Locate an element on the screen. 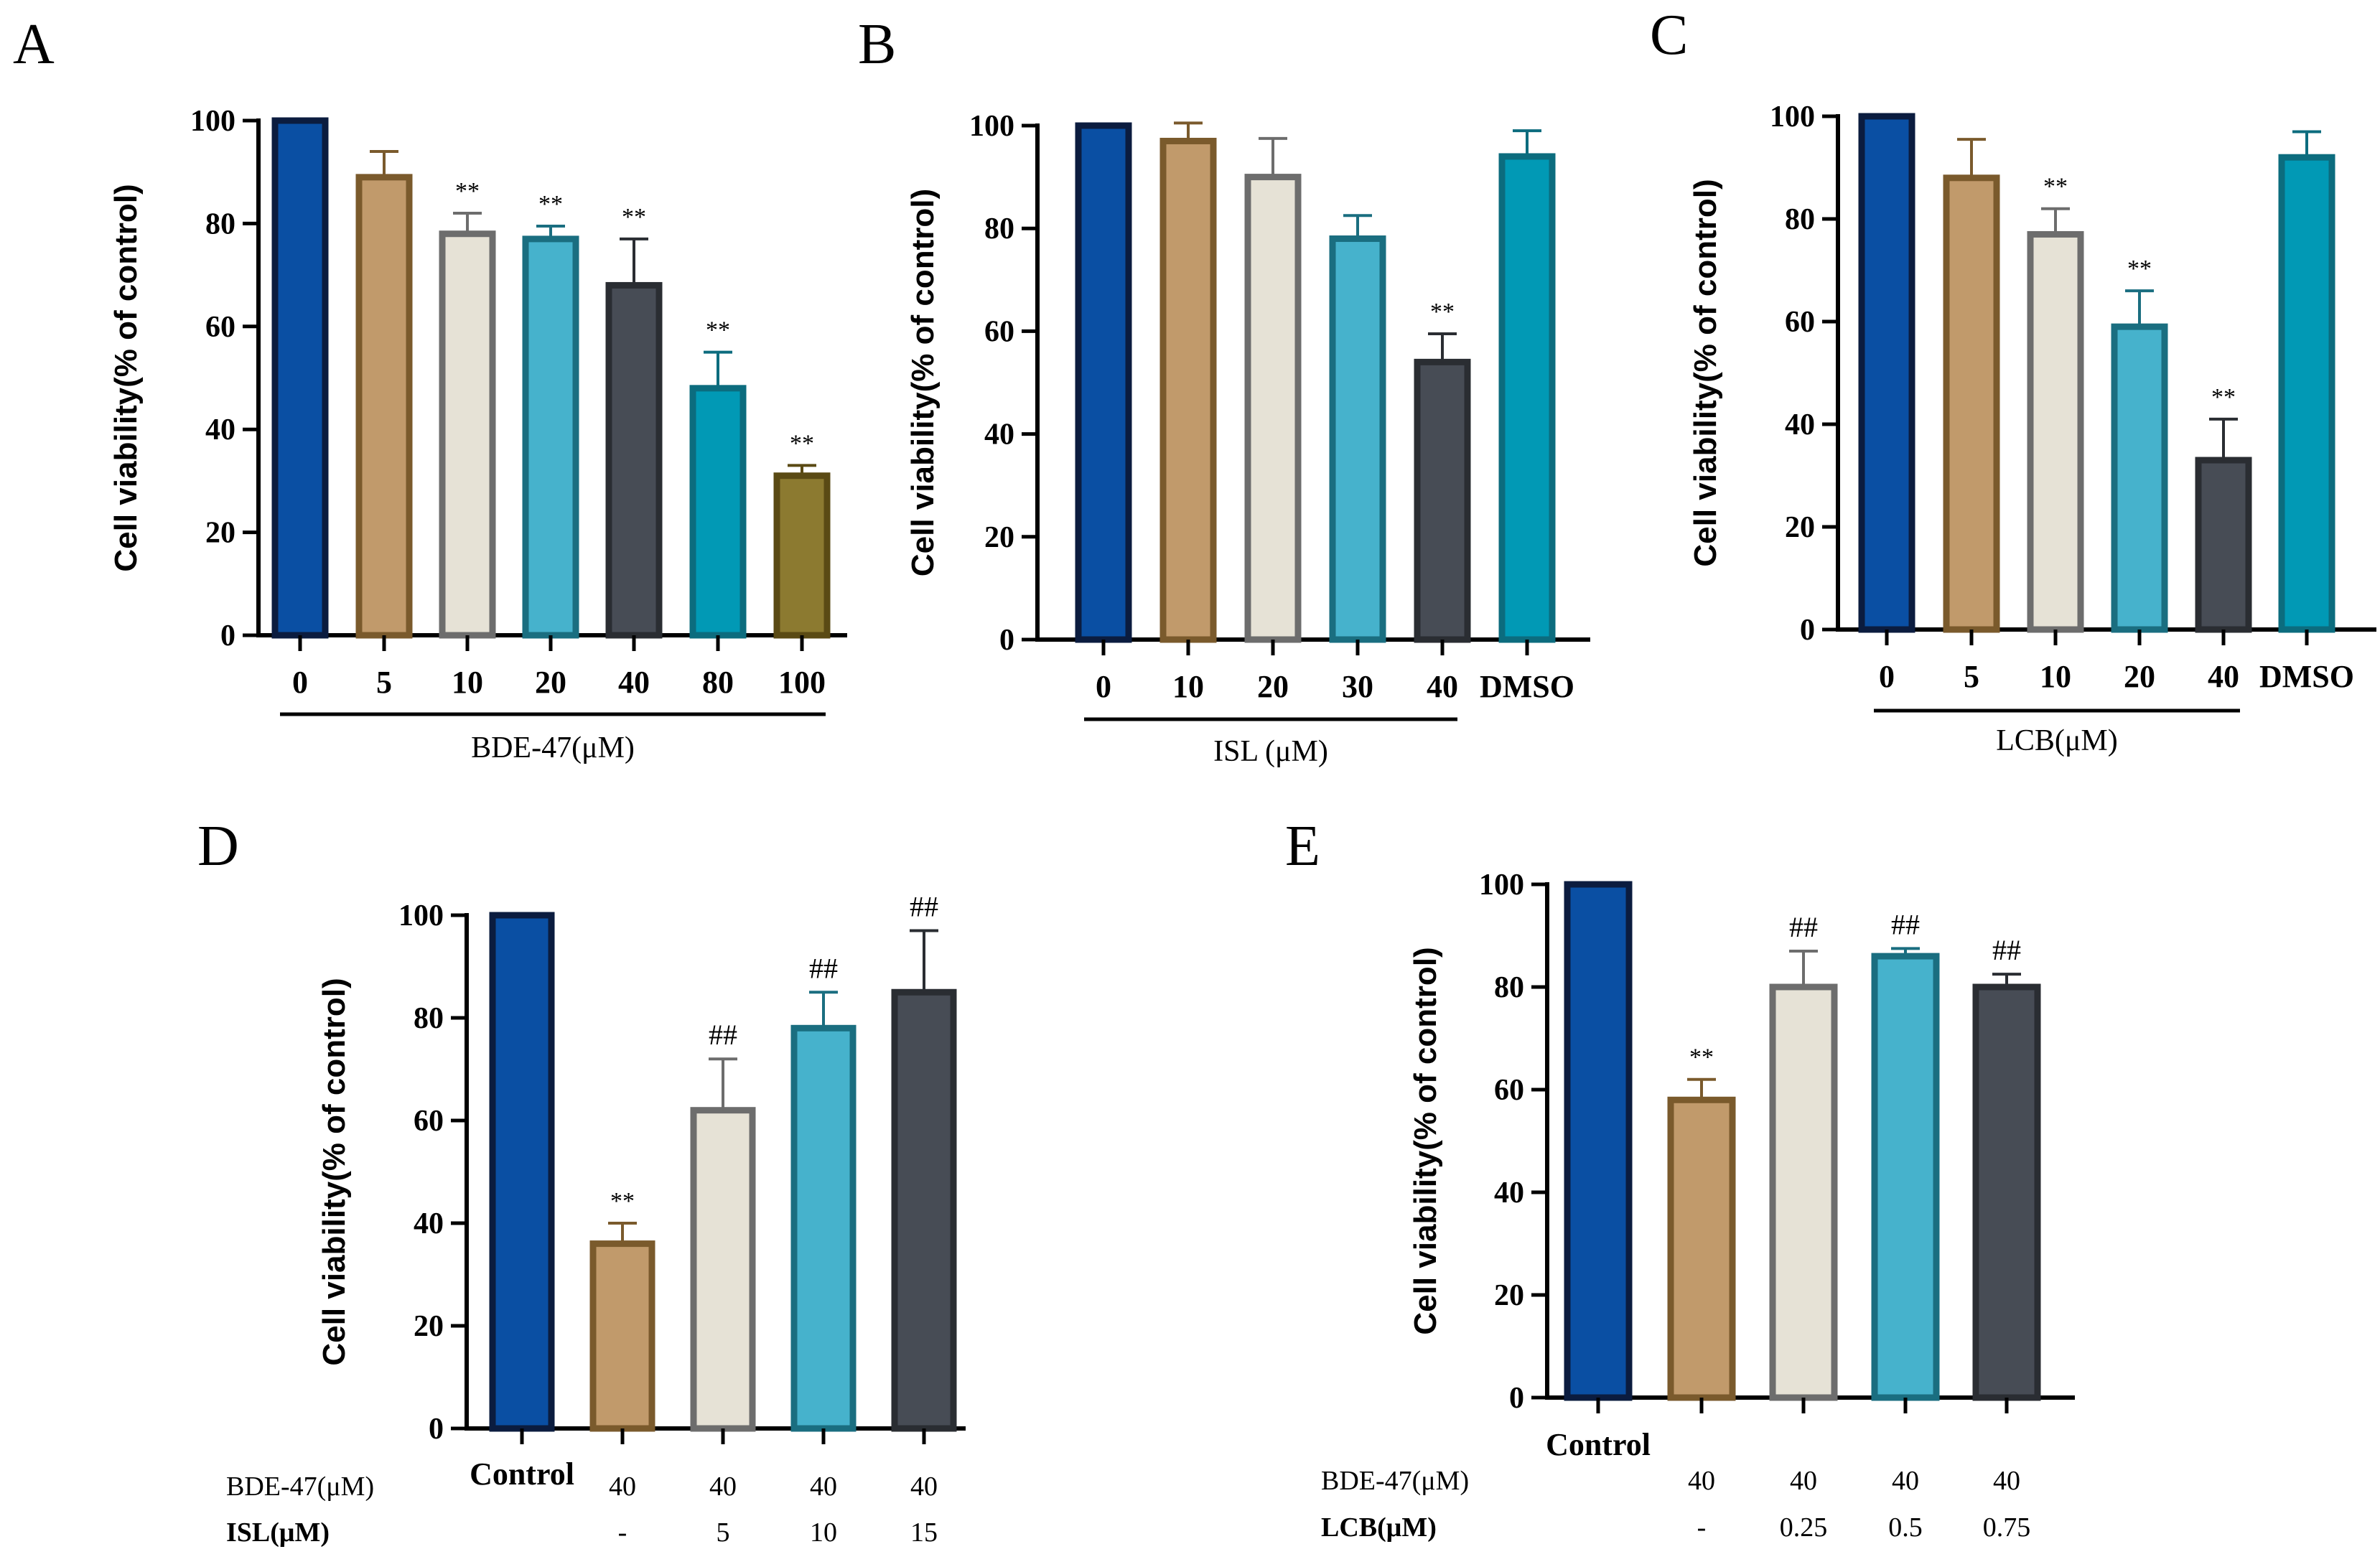 The width and height of the screenshot is (2380, 1567). x-tick-label: 100 is located at coordinates (802, 683).